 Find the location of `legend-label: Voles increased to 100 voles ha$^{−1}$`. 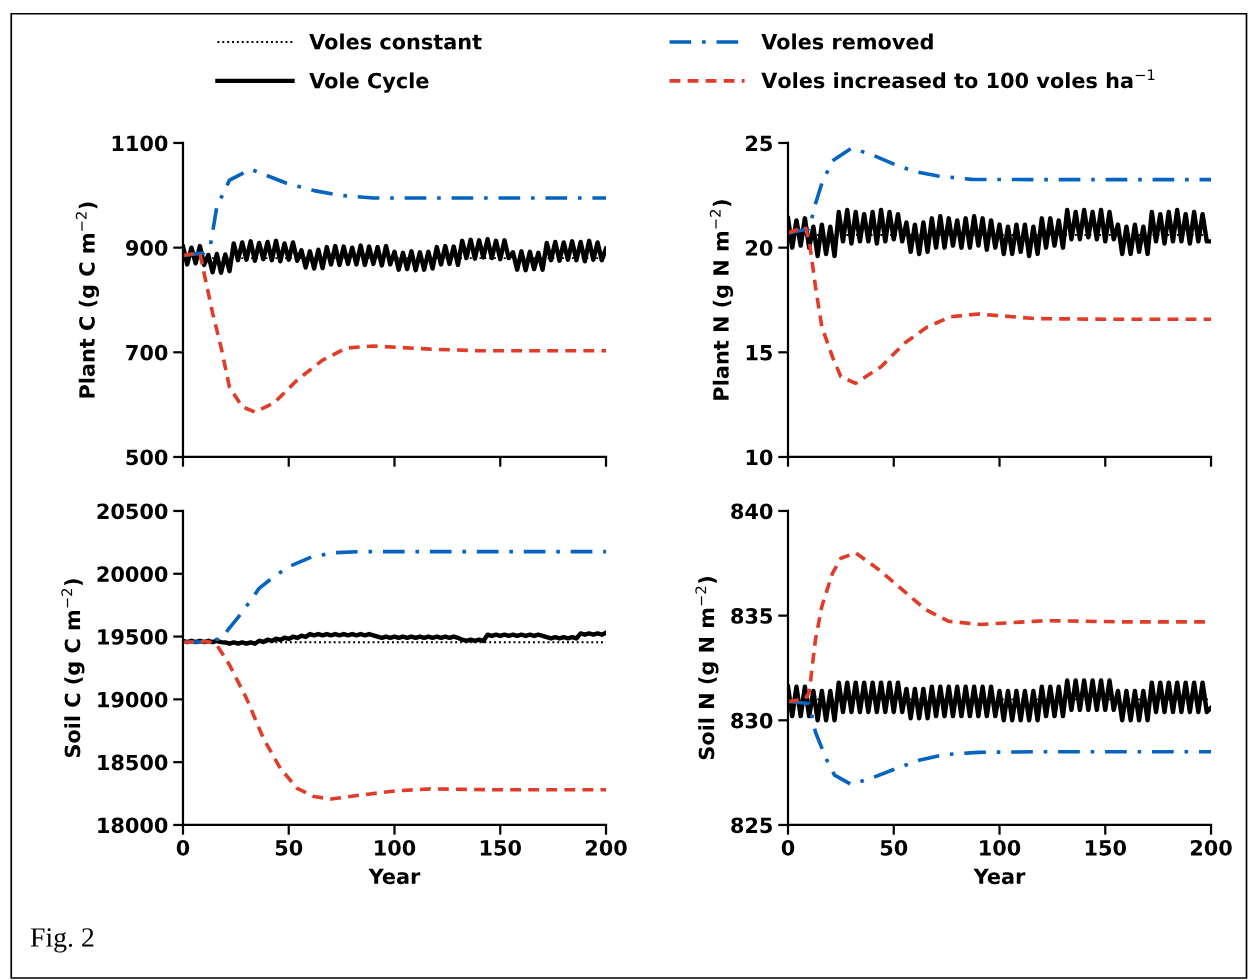

legend-label: Voles increased to 100 voles ha$^{−1}$ is located at coordinates (958, 79).